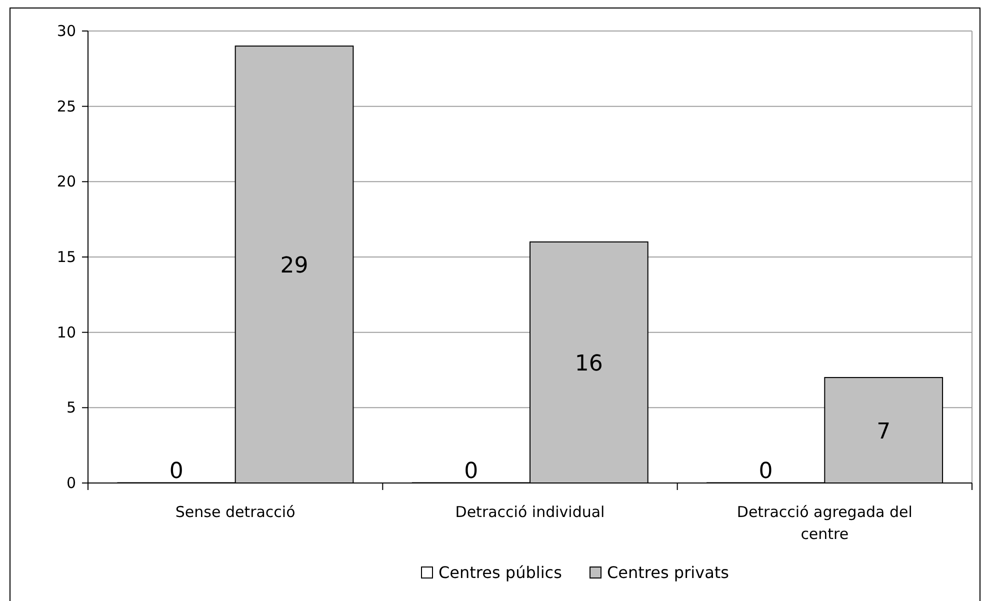 This screenshot has height=601, width=982. Describe the element at coordinates (500, 572) in the screenshot. I see `legend-label: Centres públics` at that location.